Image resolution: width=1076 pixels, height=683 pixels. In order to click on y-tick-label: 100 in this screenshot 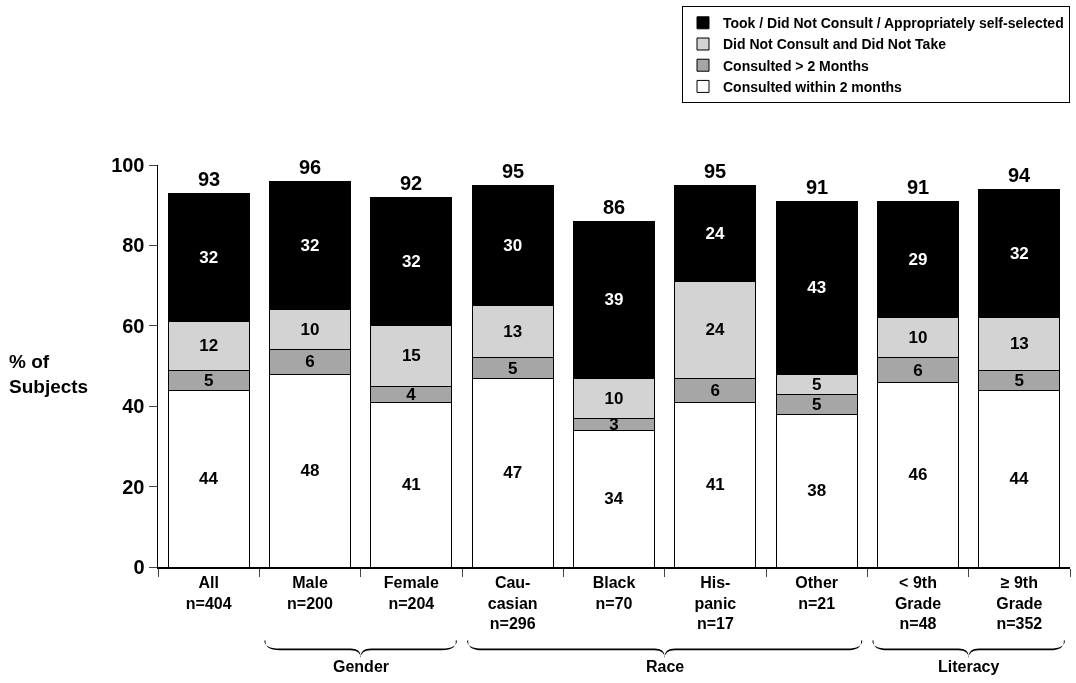, I will do `click(128, 165)`.